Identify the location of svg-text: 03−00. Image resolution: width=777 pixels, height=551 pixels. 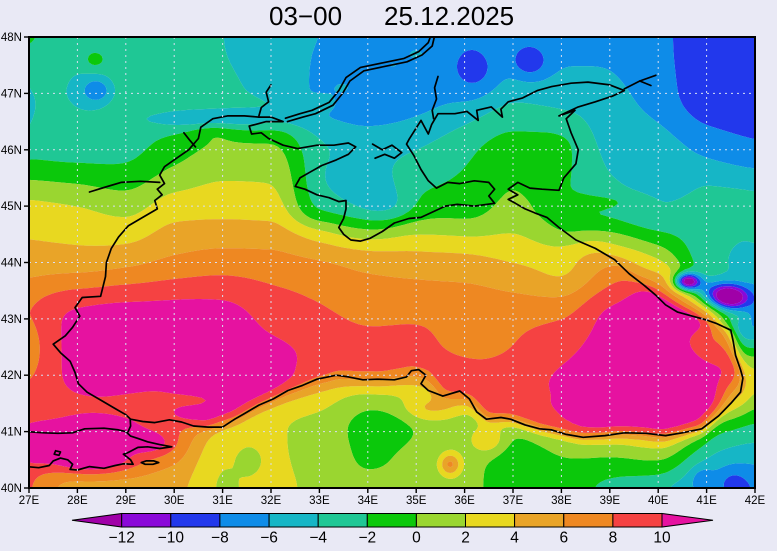
(305, 16).